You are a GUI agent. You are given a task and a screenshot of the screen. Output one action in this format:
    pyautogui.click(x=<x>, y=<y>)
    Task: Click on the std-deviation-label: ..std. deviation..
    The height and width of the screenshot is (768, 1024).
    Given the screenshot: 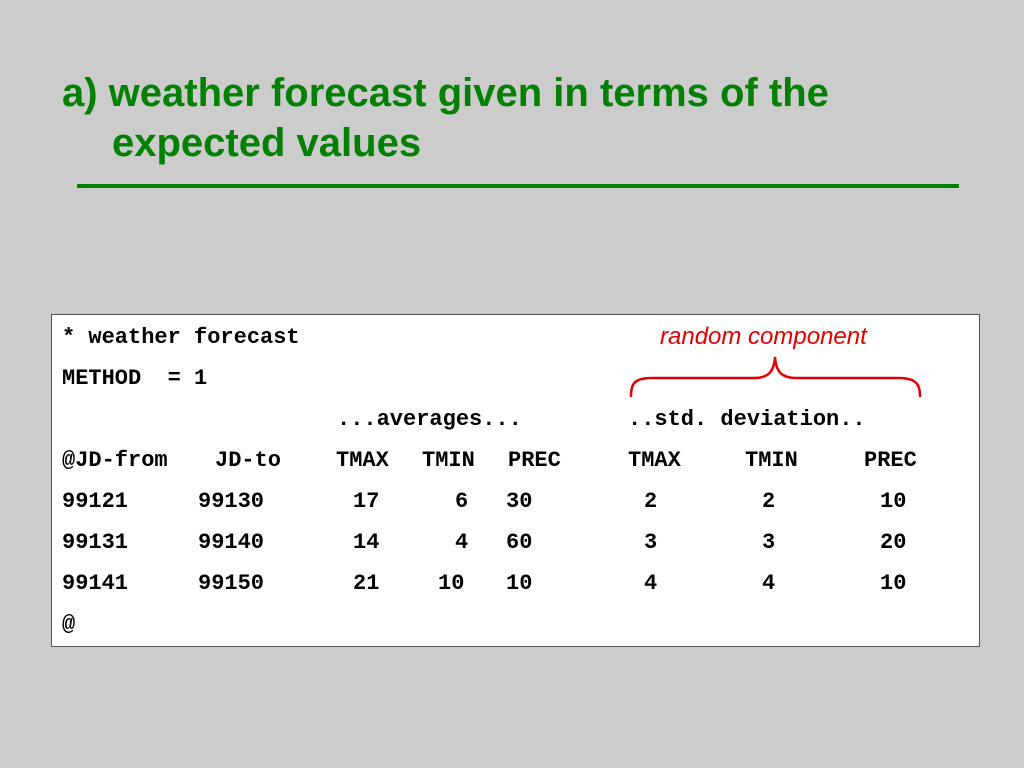 What is the action you would take?
    pyautogui.click(x=747, y=419)
    